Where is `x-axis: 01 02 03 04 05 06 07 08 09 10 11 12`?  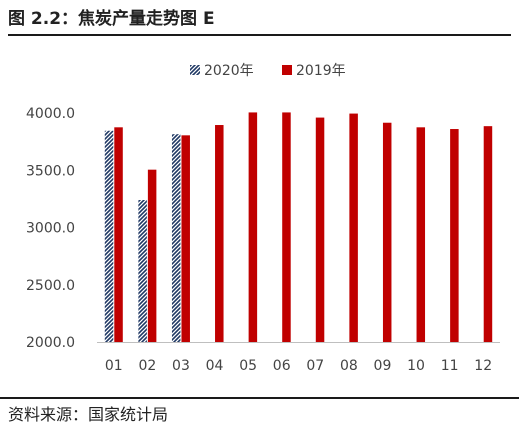
x-axis: 01 02 03 04 05 06 07 08 09 10 11 12 is located at coordinates (298, 358).